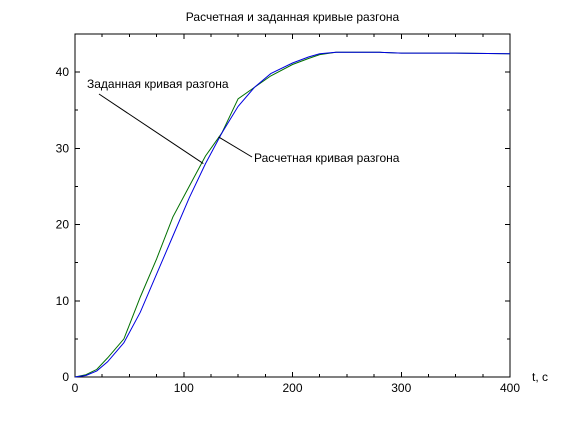 The height and width of the screenshot is (424, 564). I want to click on annotation-label-computed: Расчетная кривая разгона, so click(327, 158).